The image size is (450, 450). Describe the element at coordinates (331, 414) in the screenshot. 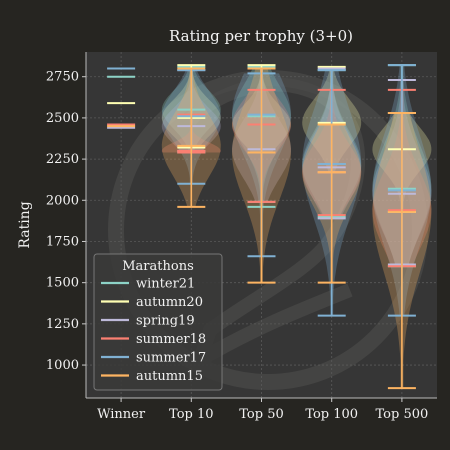

I see `x-tick-label: Top 100` at that location.